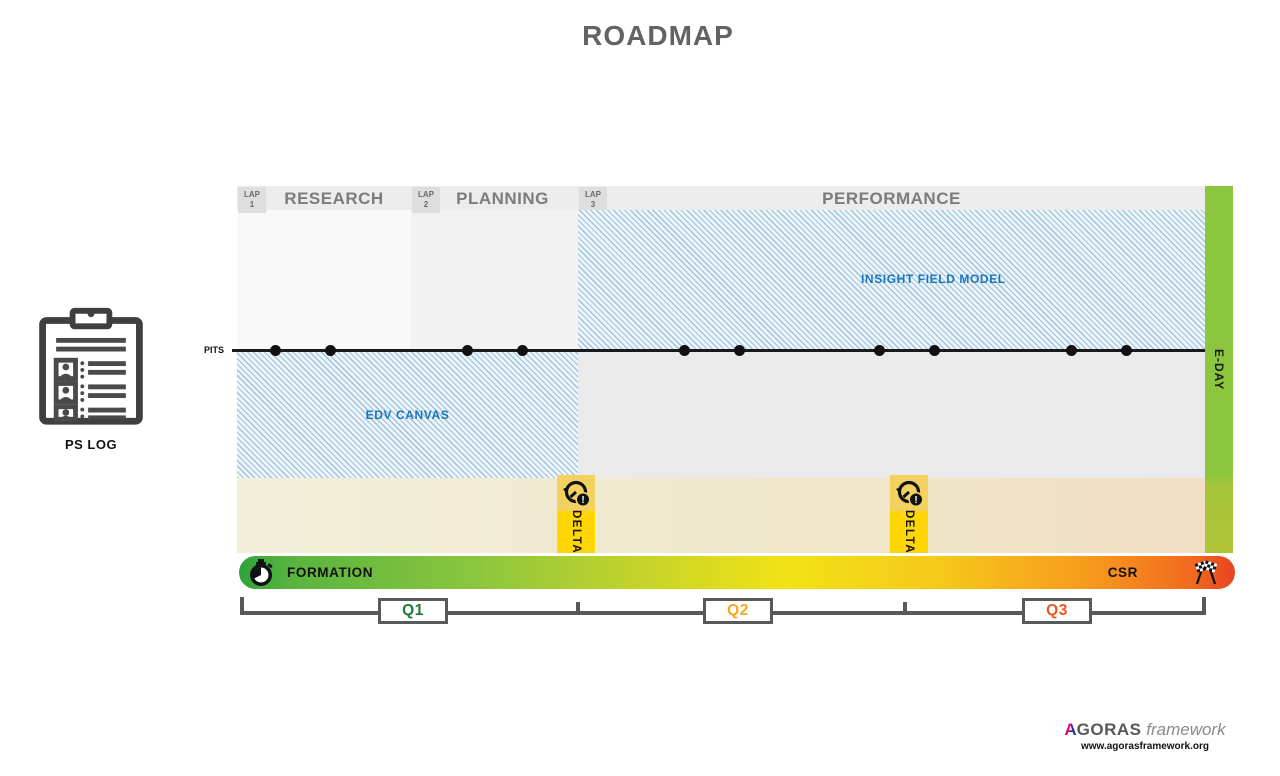 The image size is (1280, 776). I want to click on quarter-label-q2: Q2, so click(738, 611).